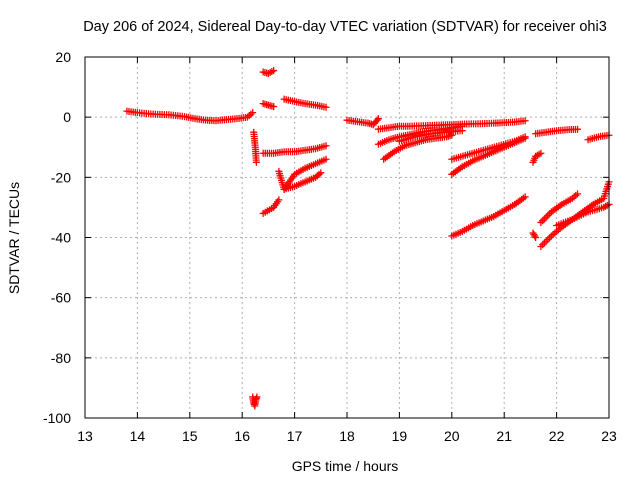 This screenshot has width=640, height=480. Describe the element at coordinates (190, 436) in the screenshot. I see `x-tick-label: 15` at that location.